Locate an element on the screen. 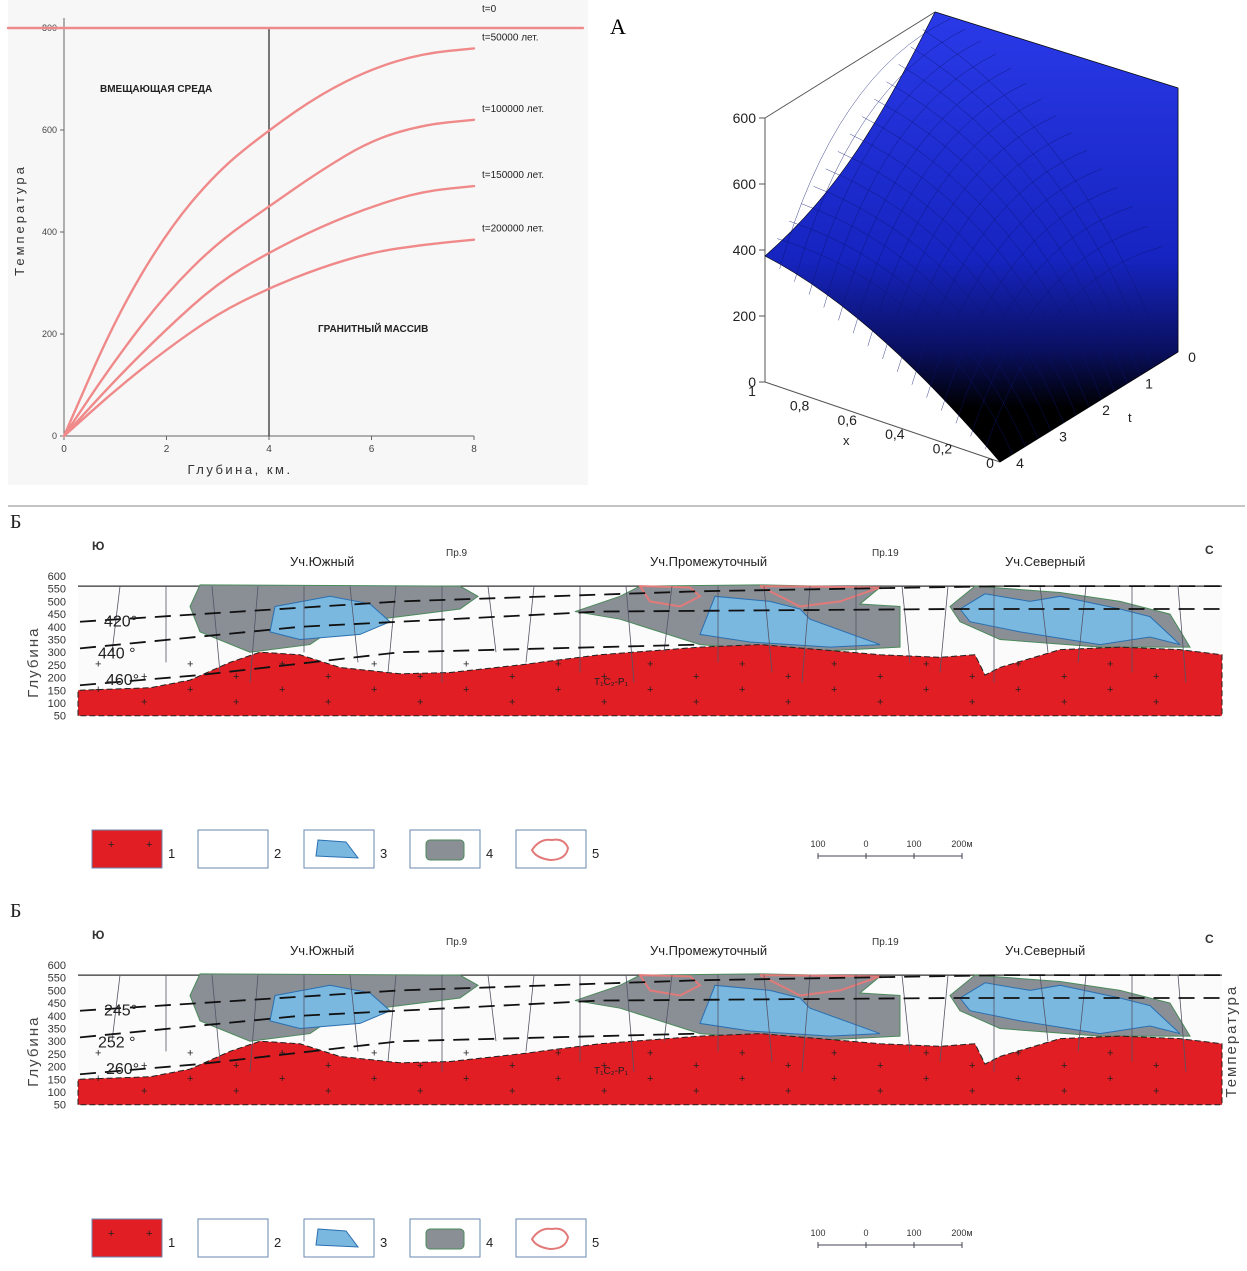 Image resolution: width=1247 pixels, height=1271 pixels. depth-tick-label: 300 is located at coordinates (57, 1042).